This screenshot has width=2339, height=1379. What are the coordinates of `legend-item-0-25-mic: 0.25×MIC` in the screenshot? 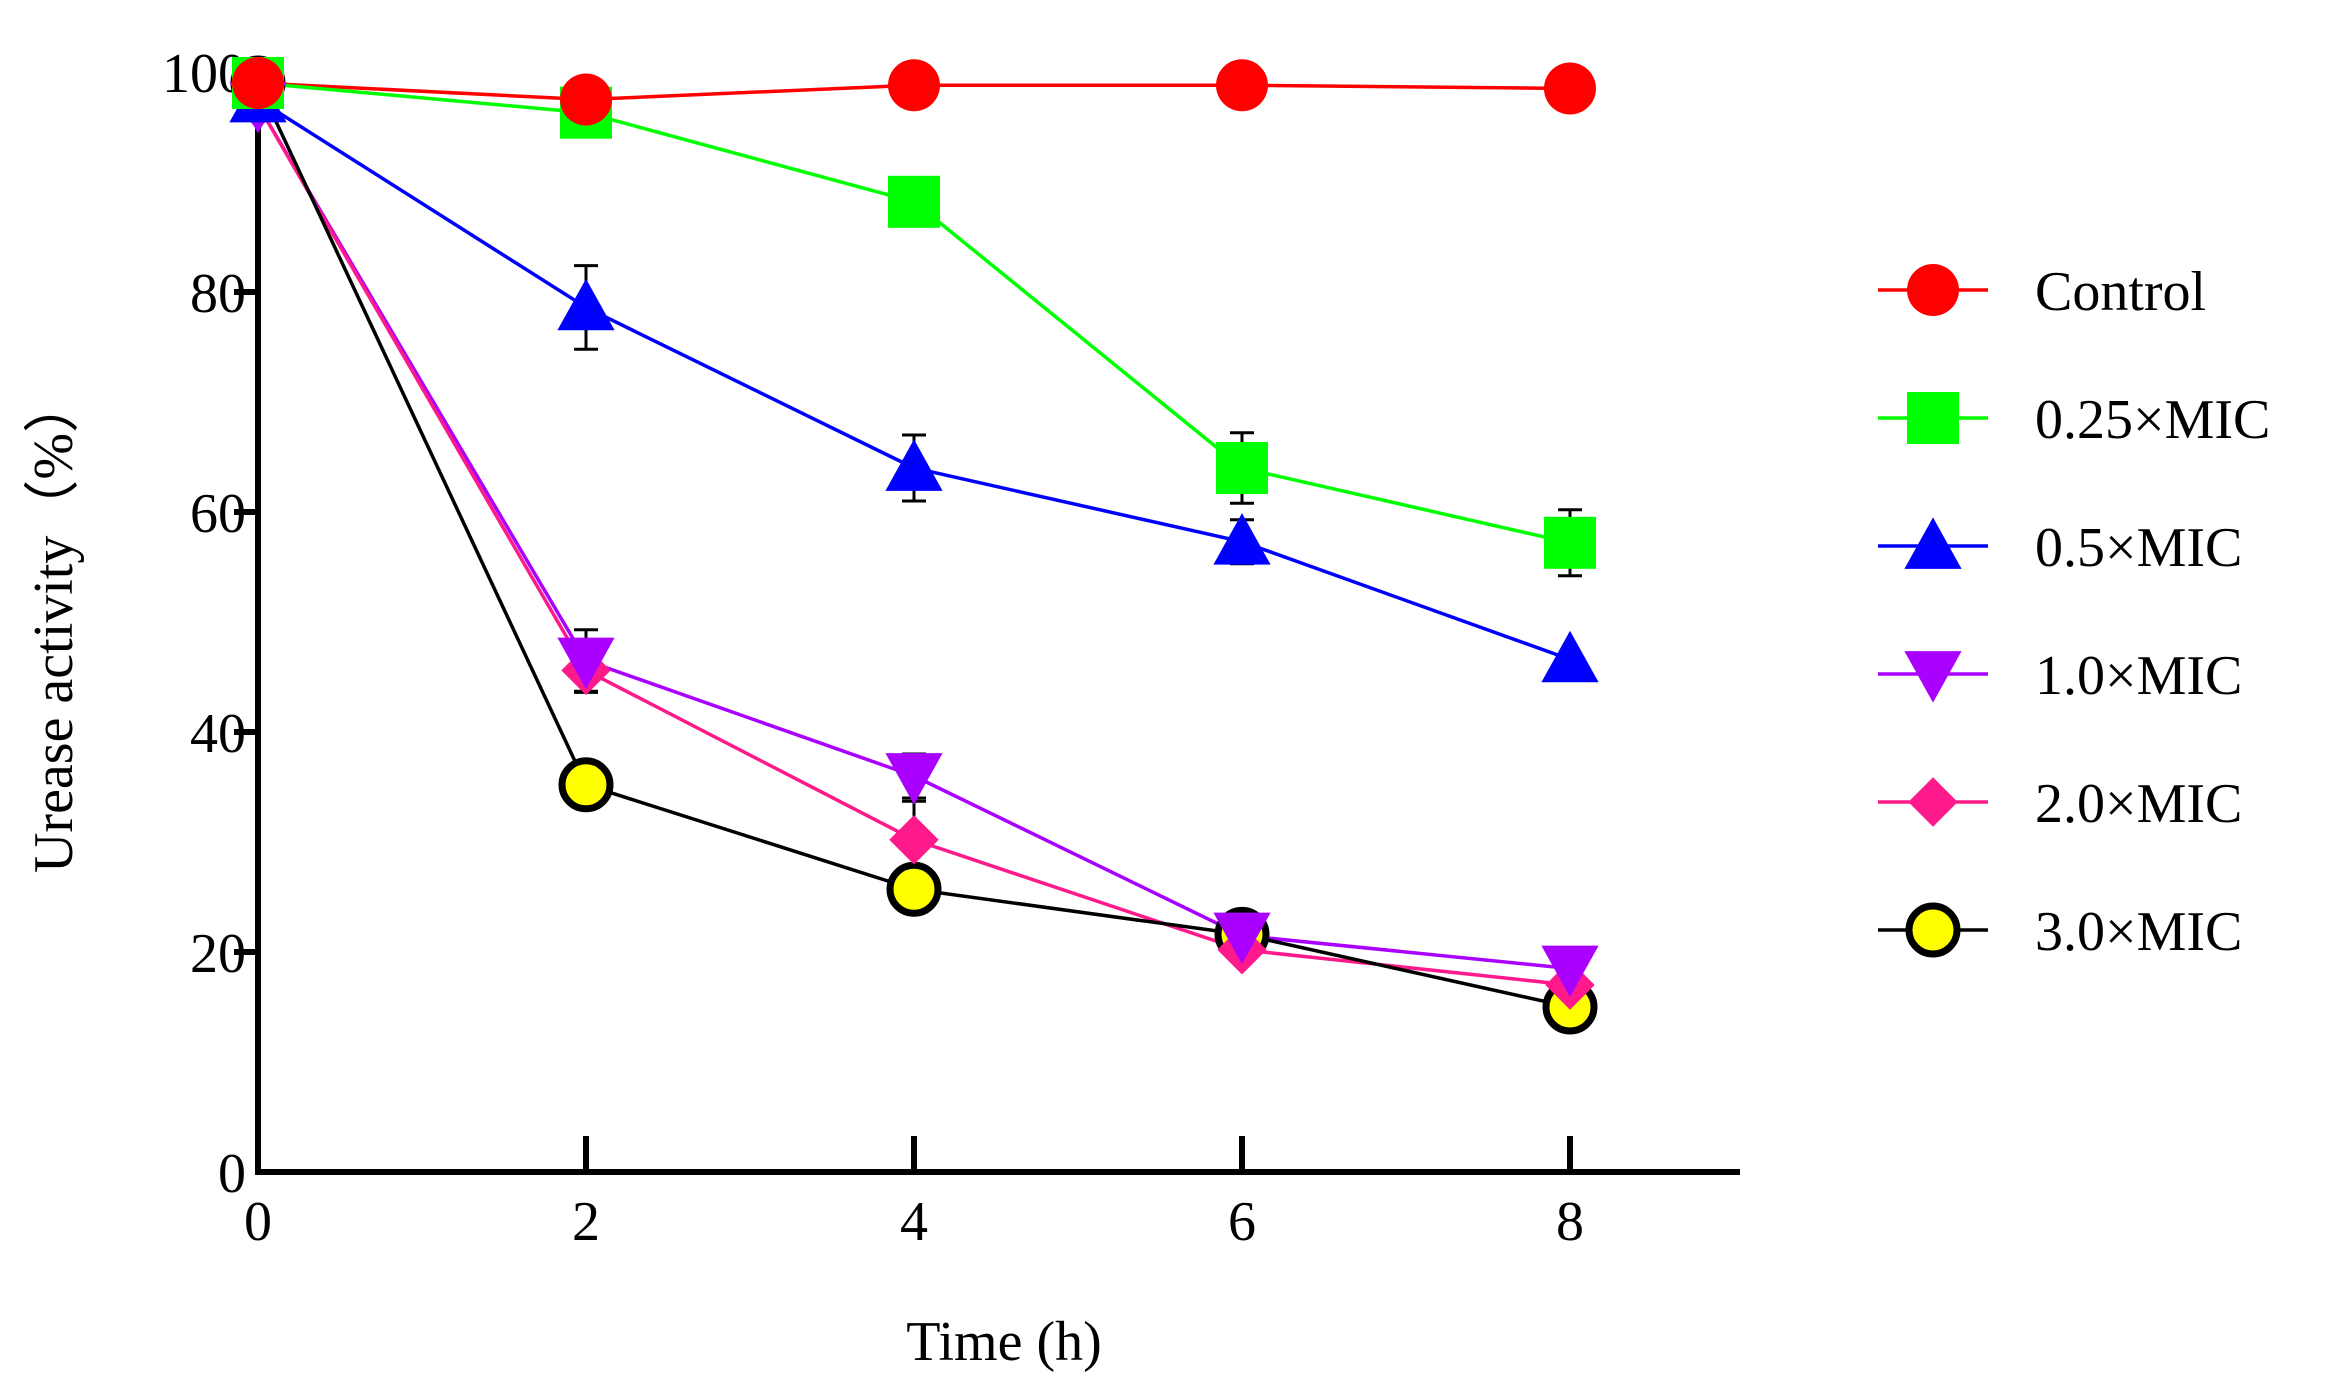 It's located at (2074, 420).